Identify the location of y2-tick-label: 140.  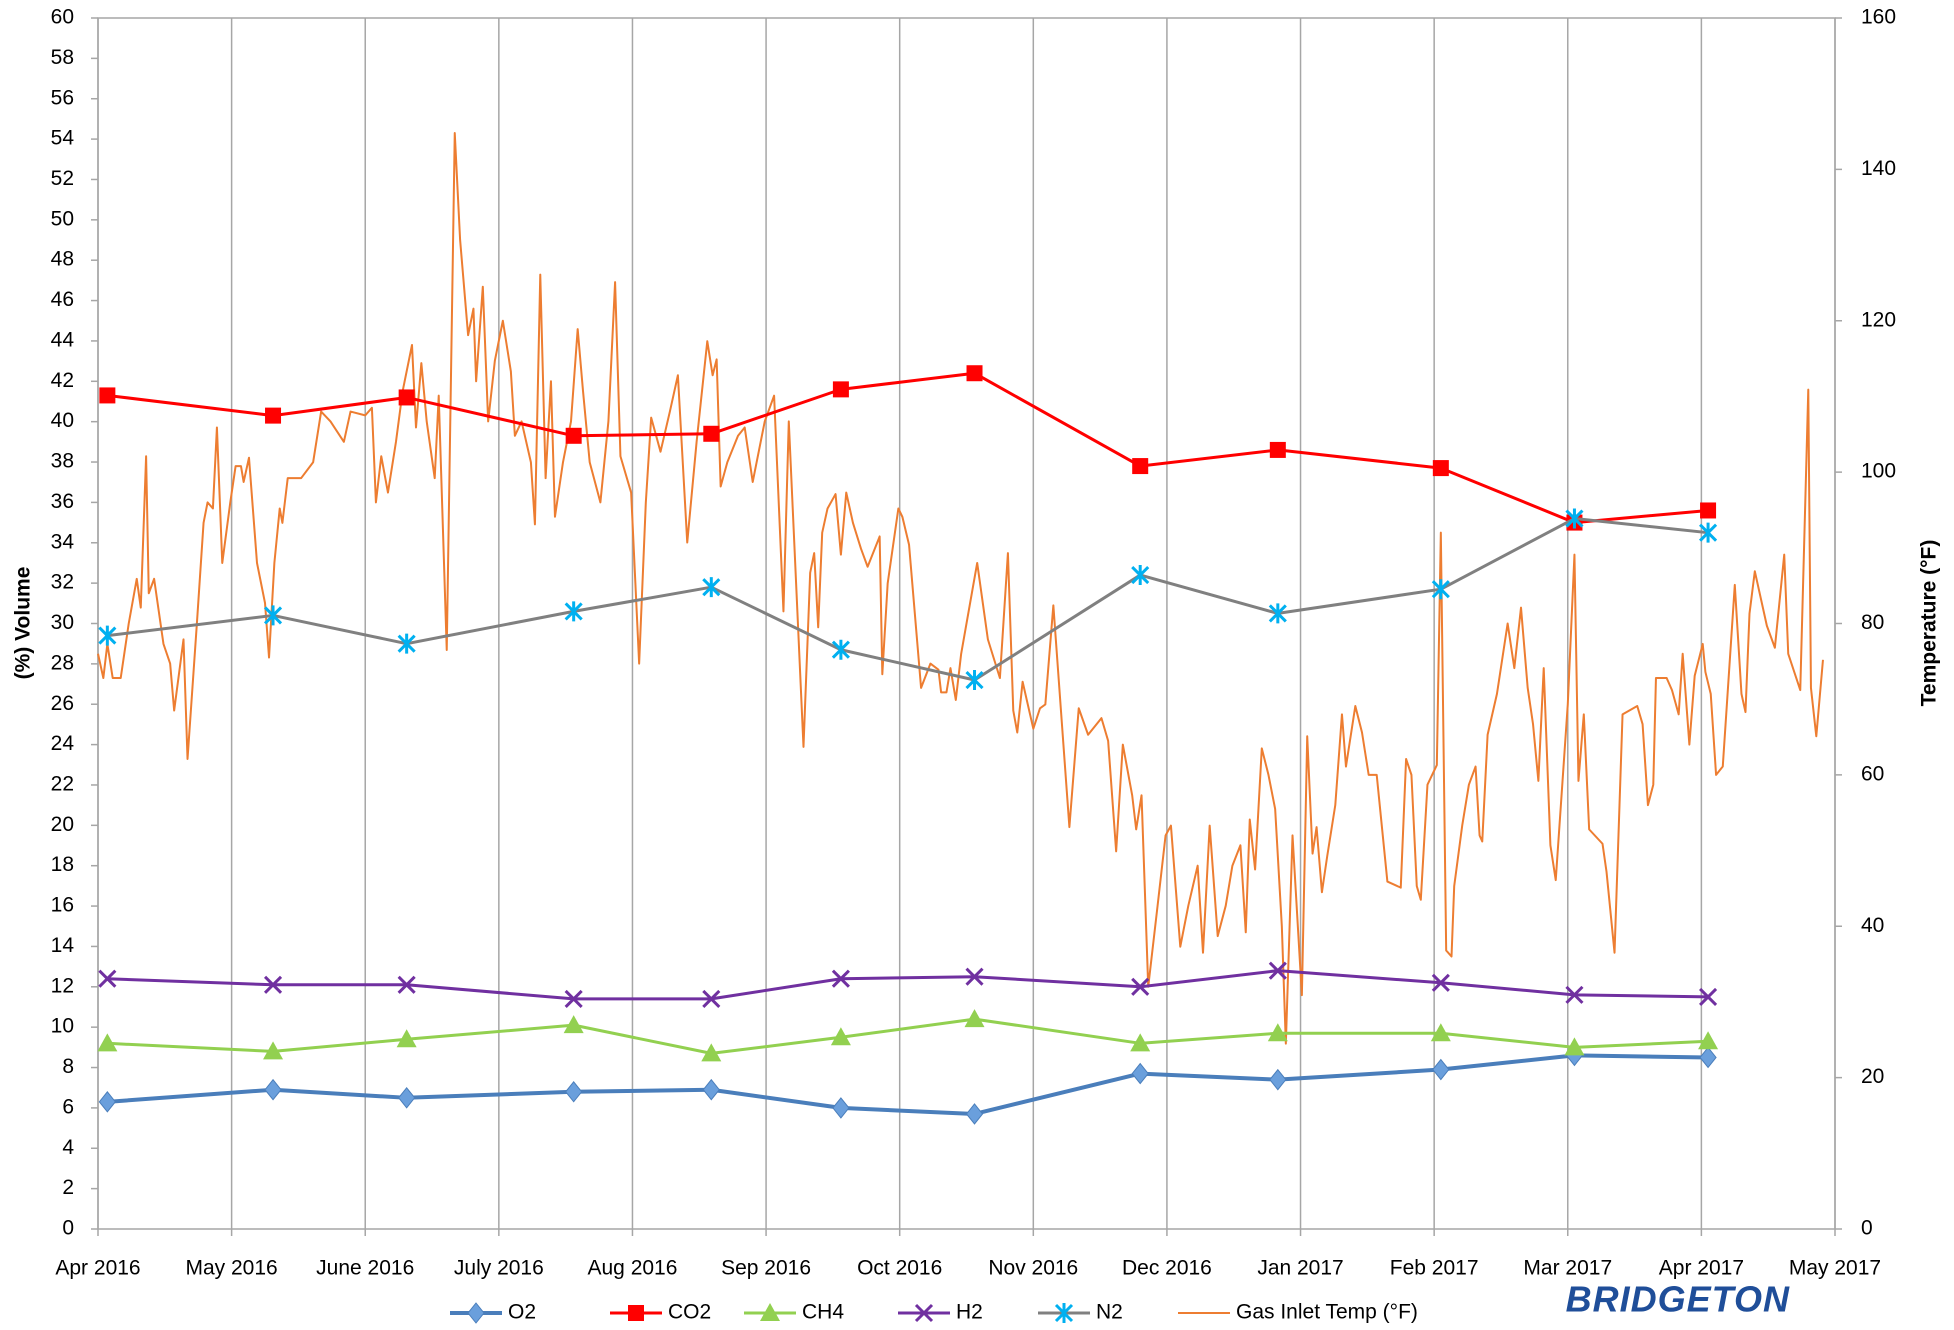
(1878, 168).